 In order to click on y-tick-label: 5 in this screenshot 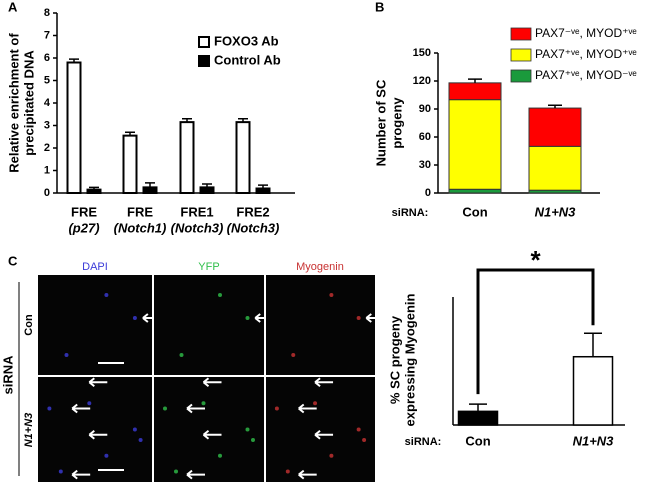, I will do `click(47, 80)`.